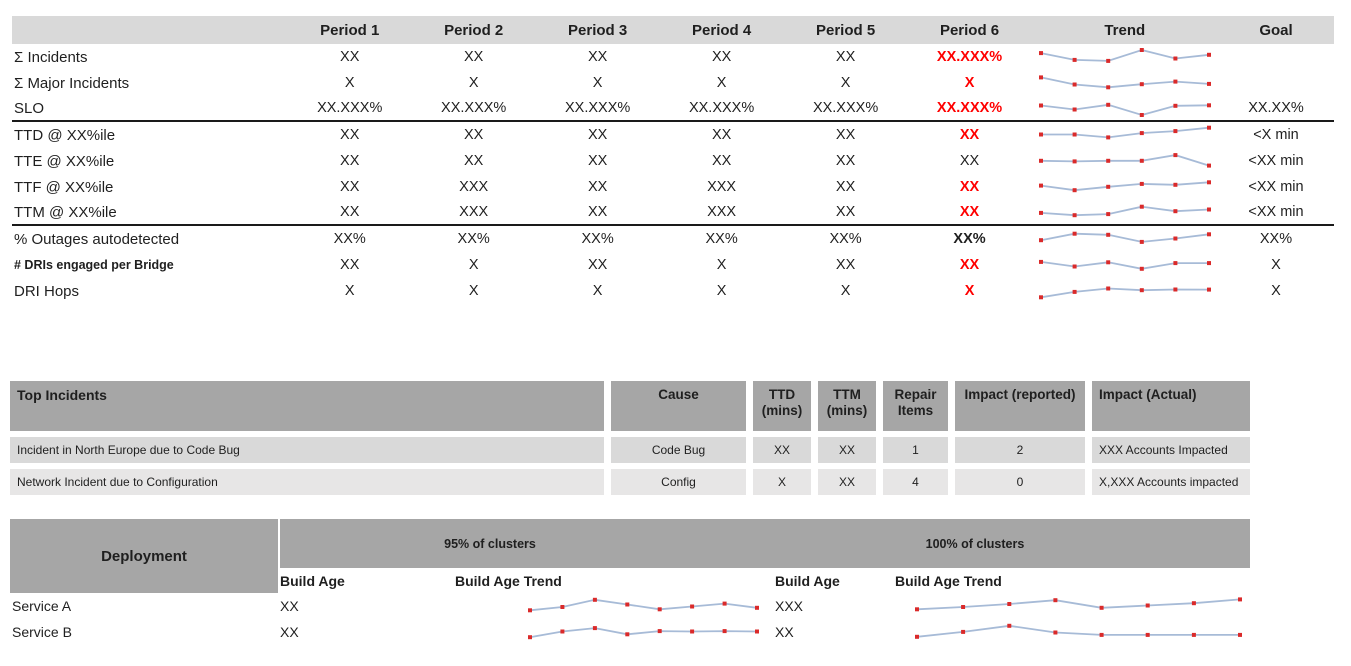 Image resolution: width=1351 pixels, height=666 pixels. I want to click on metric-value-period6: XX.XXX%, so click(969, 57).